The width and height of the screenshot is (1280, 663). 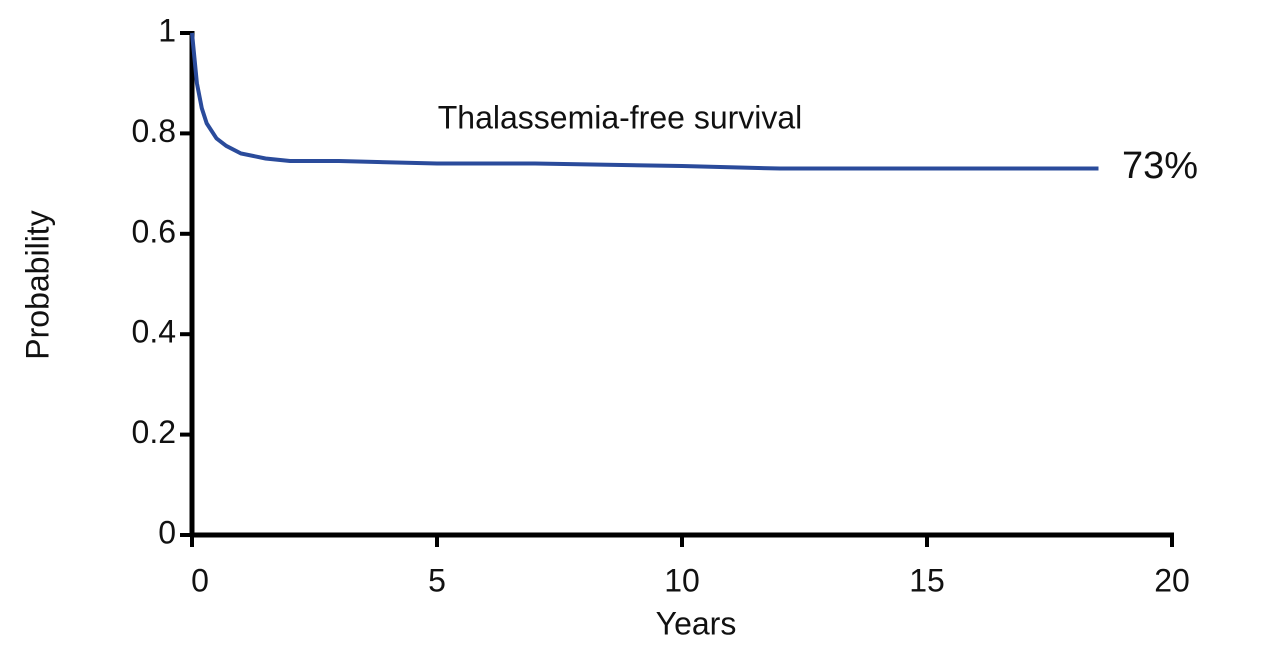 I want to click on x-tick-label: 20, so click(x=1172, y=580).